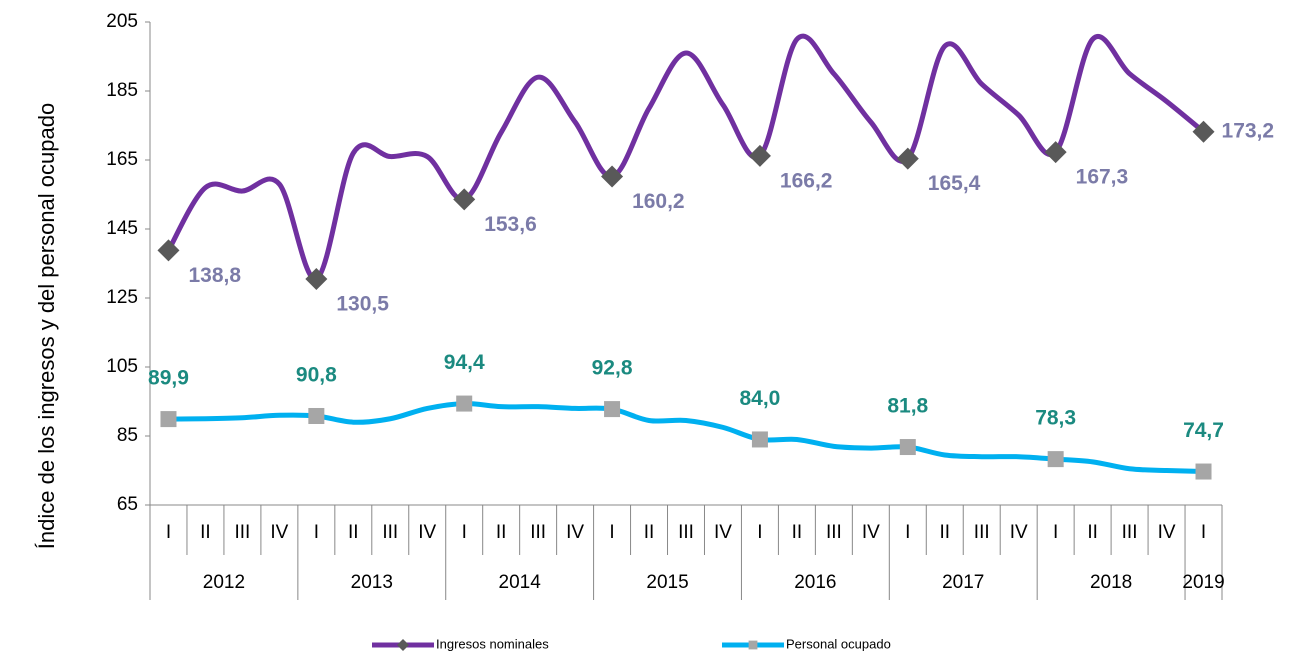 Image resolution: width=1293 pixels, height=654 pixels. I want to click on data-label: 84,0, so click(759, 398).